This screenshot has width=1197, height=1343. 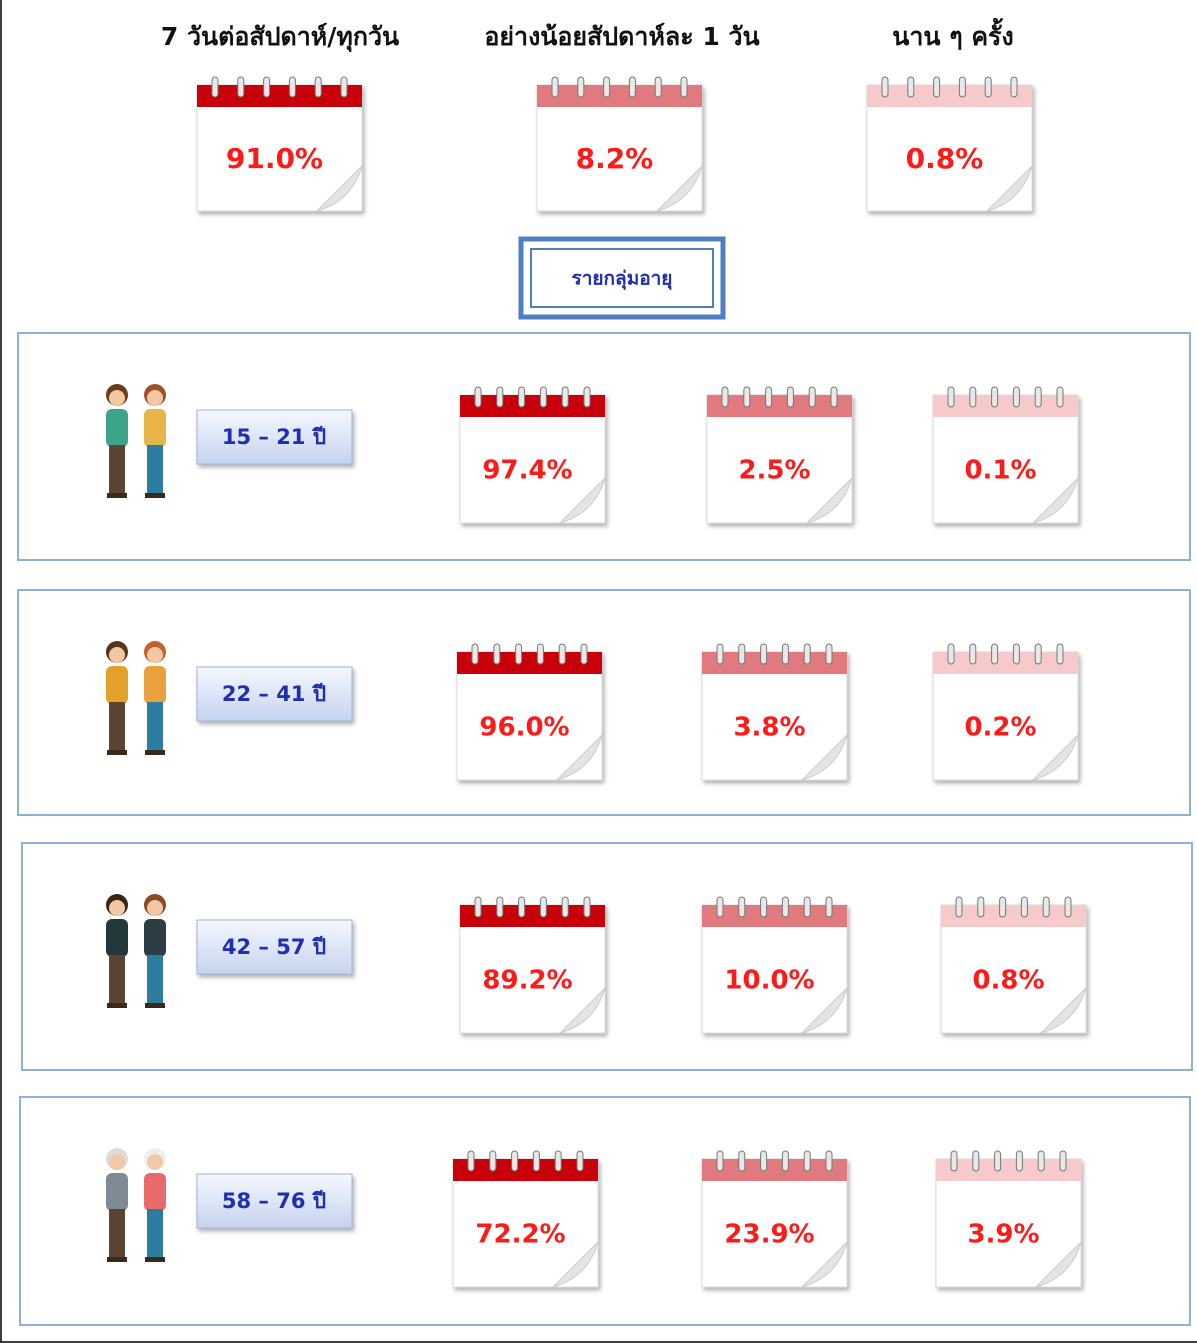 What do you see at coordinates (1003, 1235) in the screenshot?
I see `percent-value: 3.9%` at bounding box center [1003, 1235].